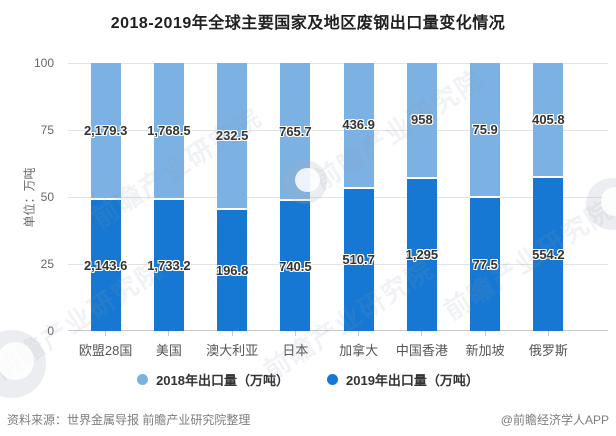 Image resolution: width=616 pixels, height=436 pixels. I want to click on data-label-2018: 958, so click(422, 120).